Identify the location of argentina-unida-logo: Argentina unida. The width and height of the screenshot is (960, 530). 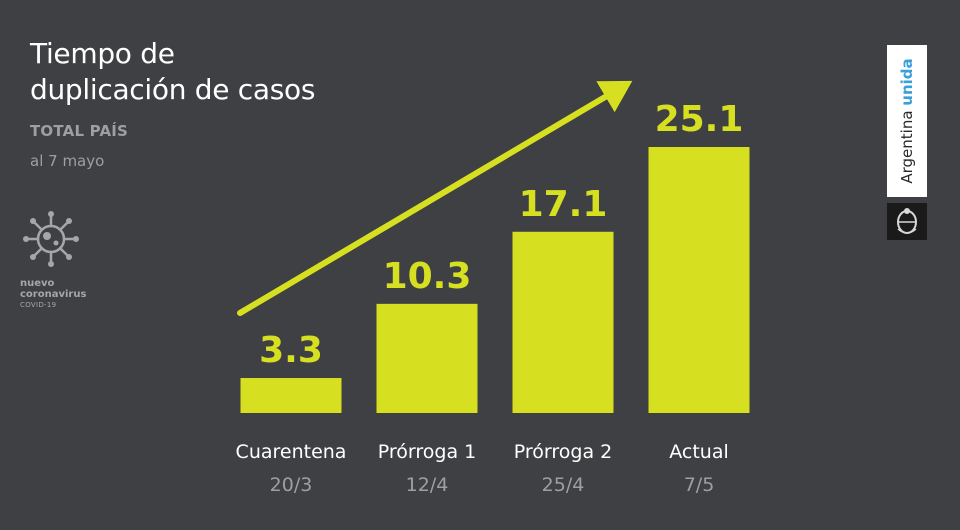
(907, 142).